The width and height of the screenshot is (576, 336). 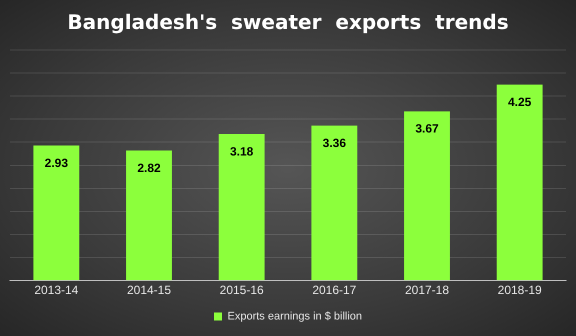 What do you see at coordinates (427, 129) in the screenshot?
I see `data-label: 3.67` at bounding box center [427, 129].